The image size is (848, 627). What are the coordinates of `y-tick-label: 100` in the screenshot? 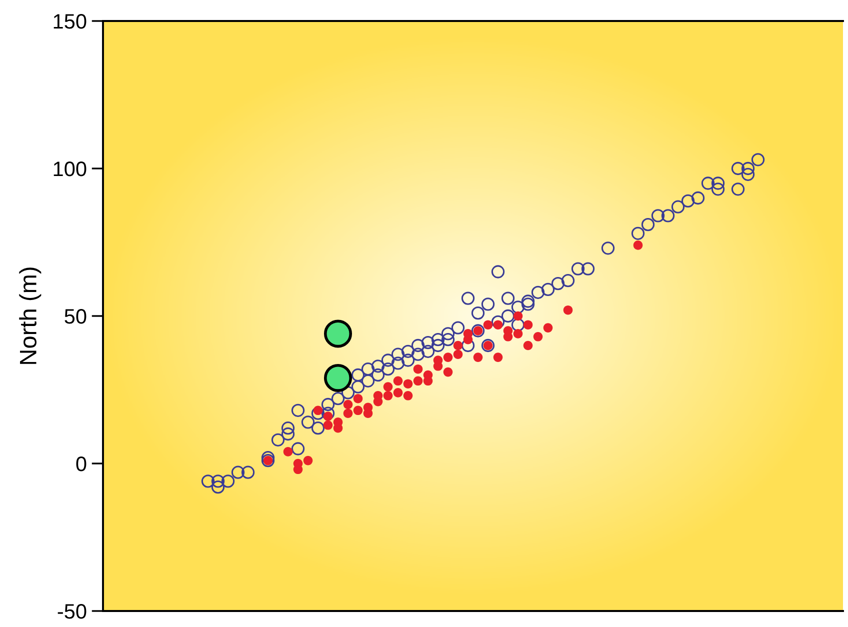 It's located at (70, 169).